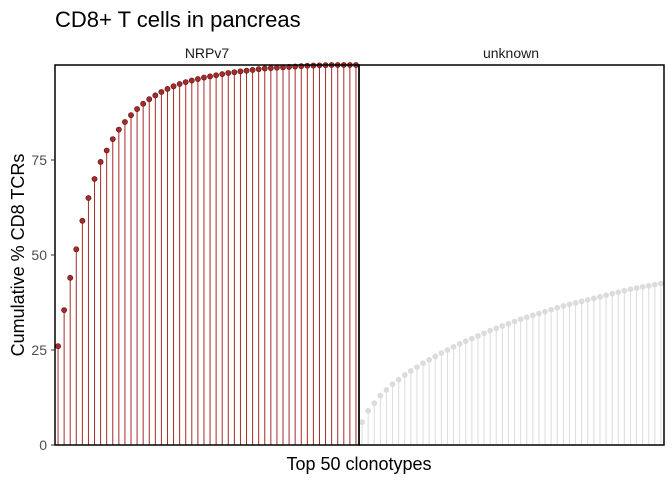 The image size is (672, 480). I want to click on panel-label-unknown: unknown, so click(511, 53).